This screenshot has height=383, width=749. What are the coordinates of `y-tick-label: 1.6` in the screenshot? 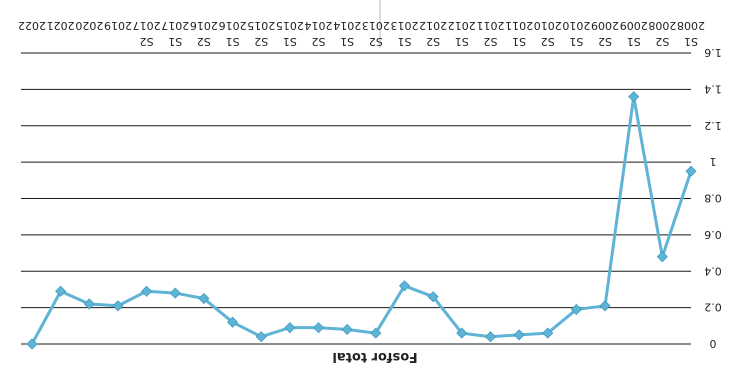 It's located at (713, 52).